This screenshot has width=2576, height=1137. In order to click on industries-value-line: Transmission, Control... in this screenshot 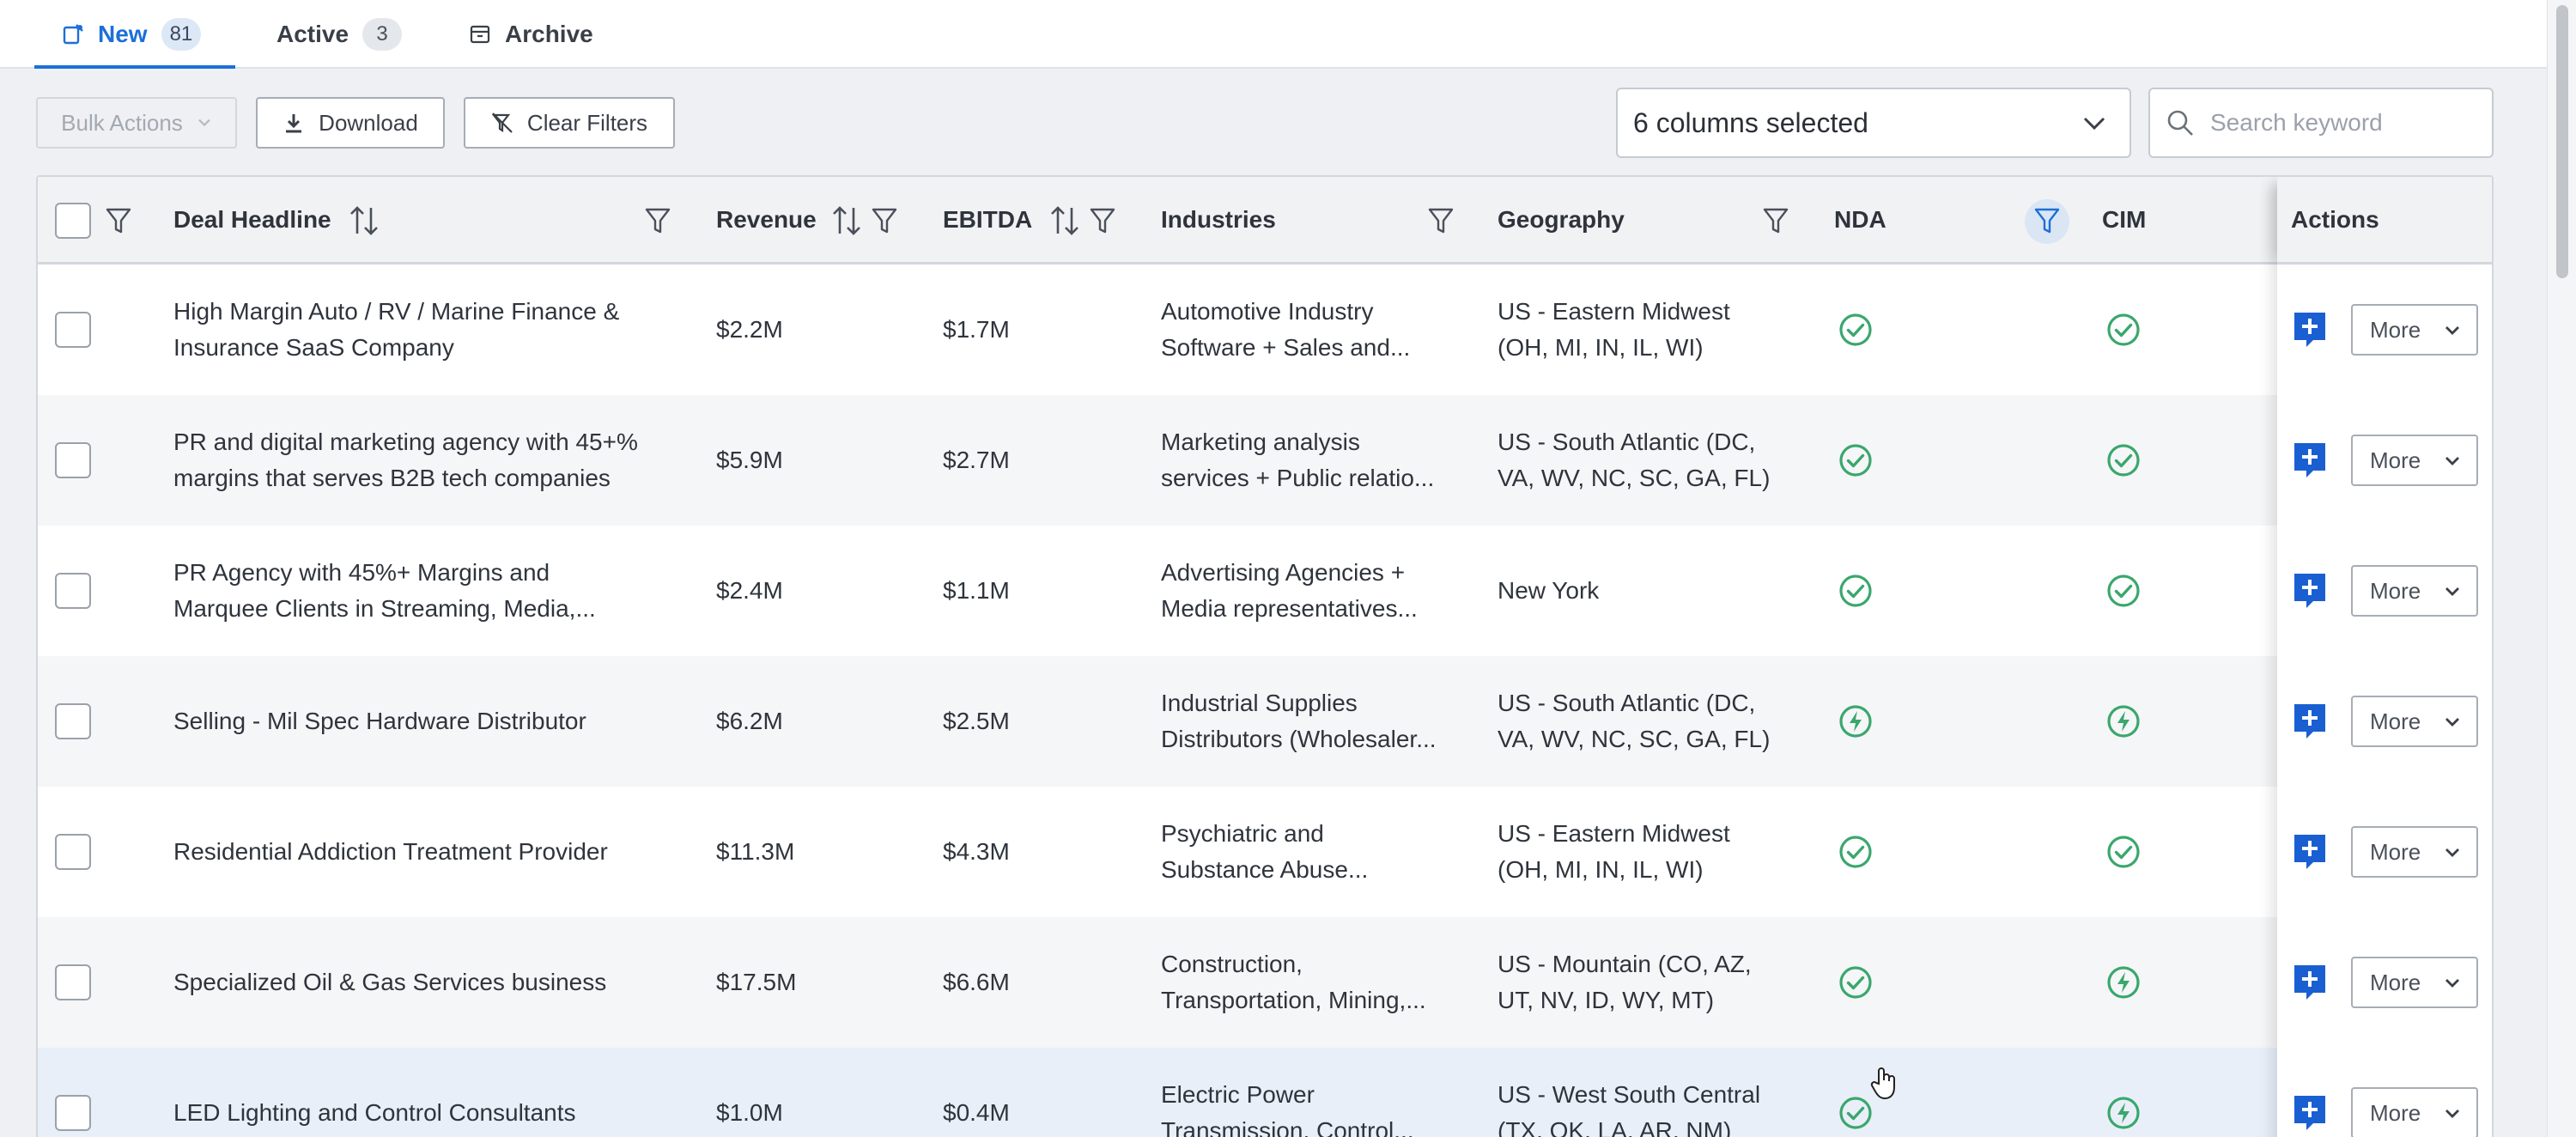, I will do `click(1287, 1127)`.